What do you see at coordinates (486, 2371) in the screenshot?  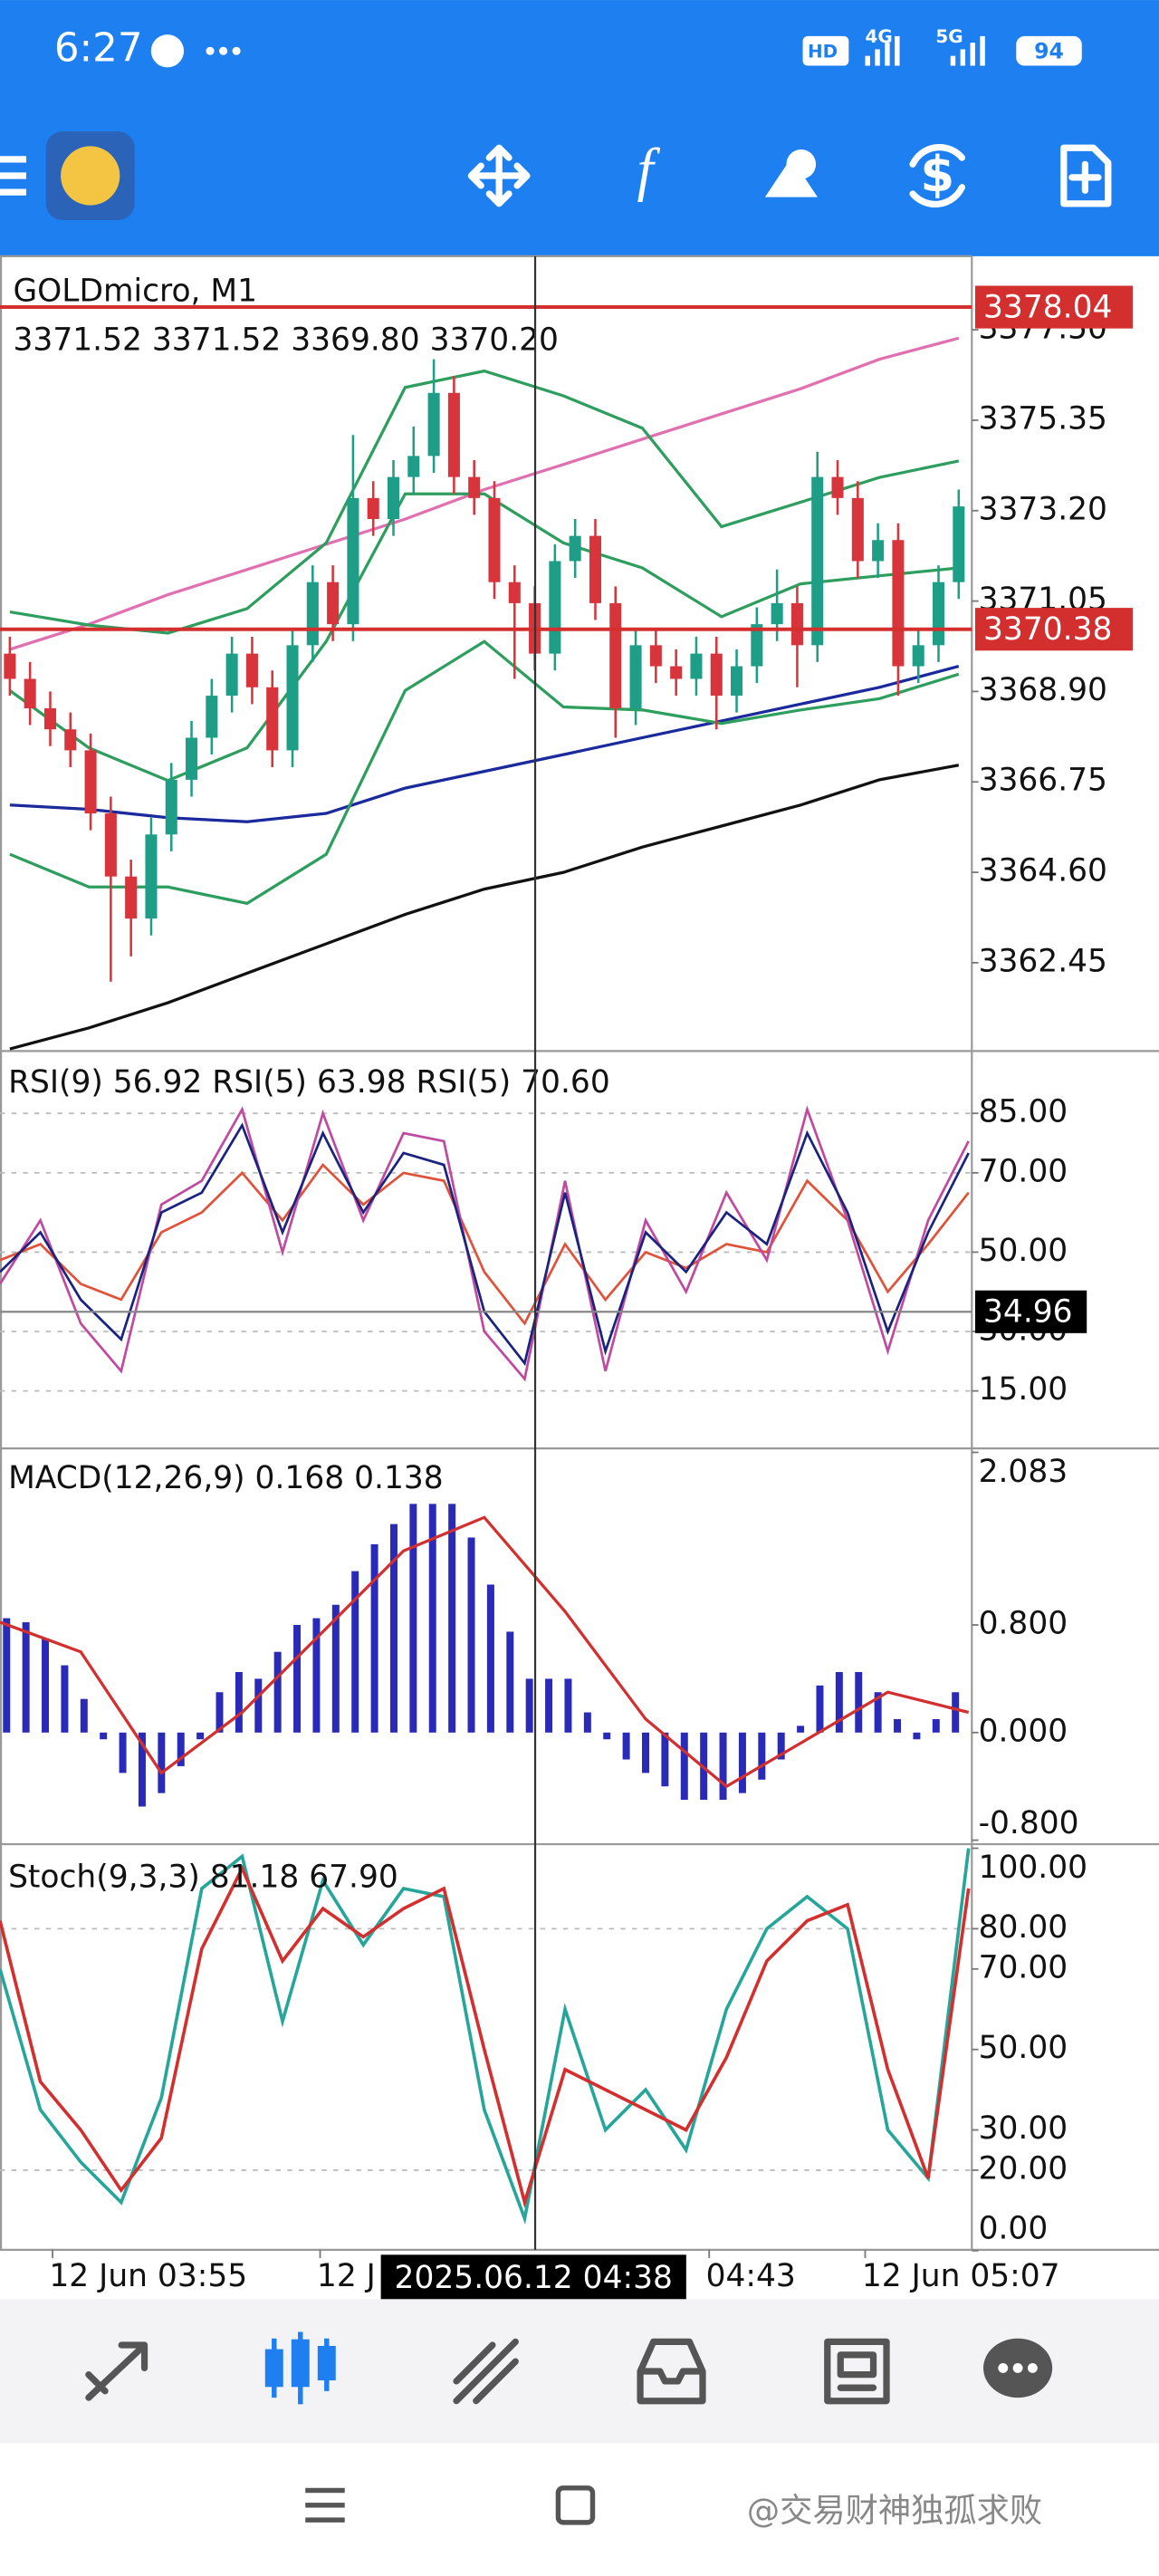 I see `nav-trade` at bounding box center [486, 2371].